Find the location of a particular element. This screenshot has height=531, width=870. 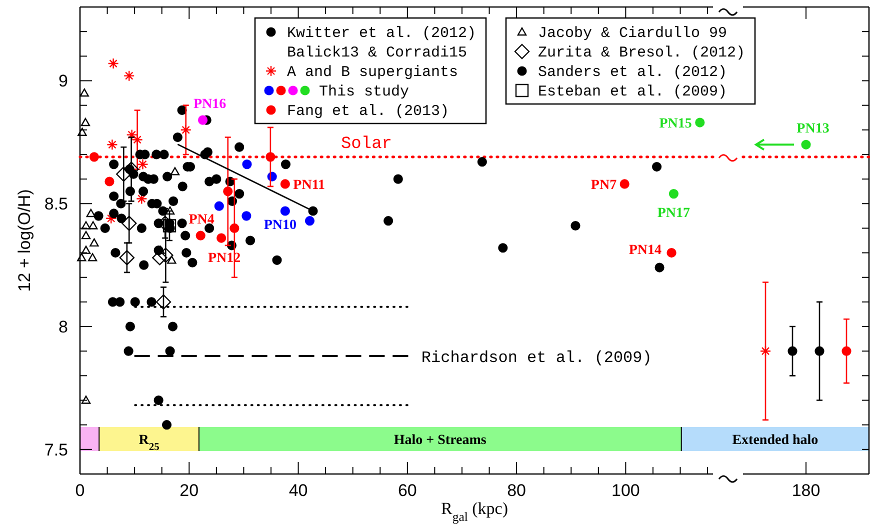

legend-label: This study is located at coordinates (364, 92).